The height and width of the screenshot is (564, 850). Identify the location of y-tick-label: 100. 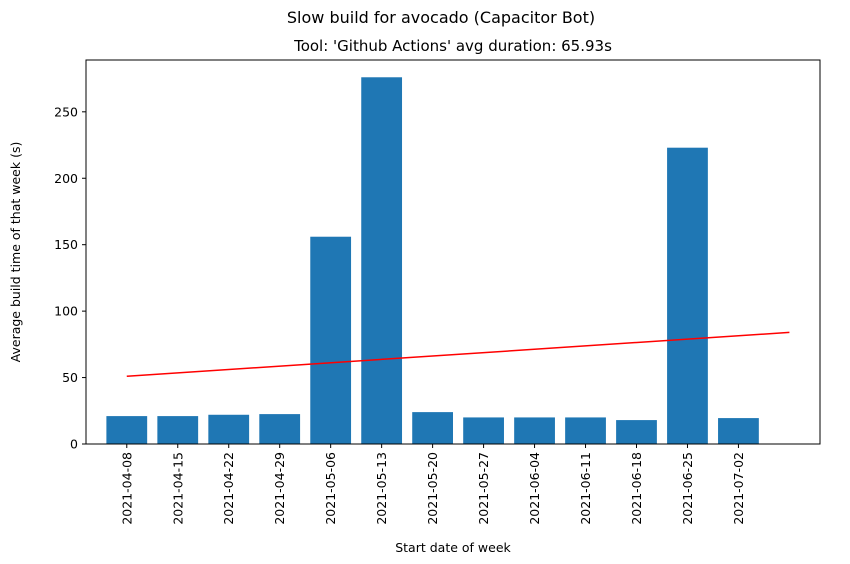
(66, 311).